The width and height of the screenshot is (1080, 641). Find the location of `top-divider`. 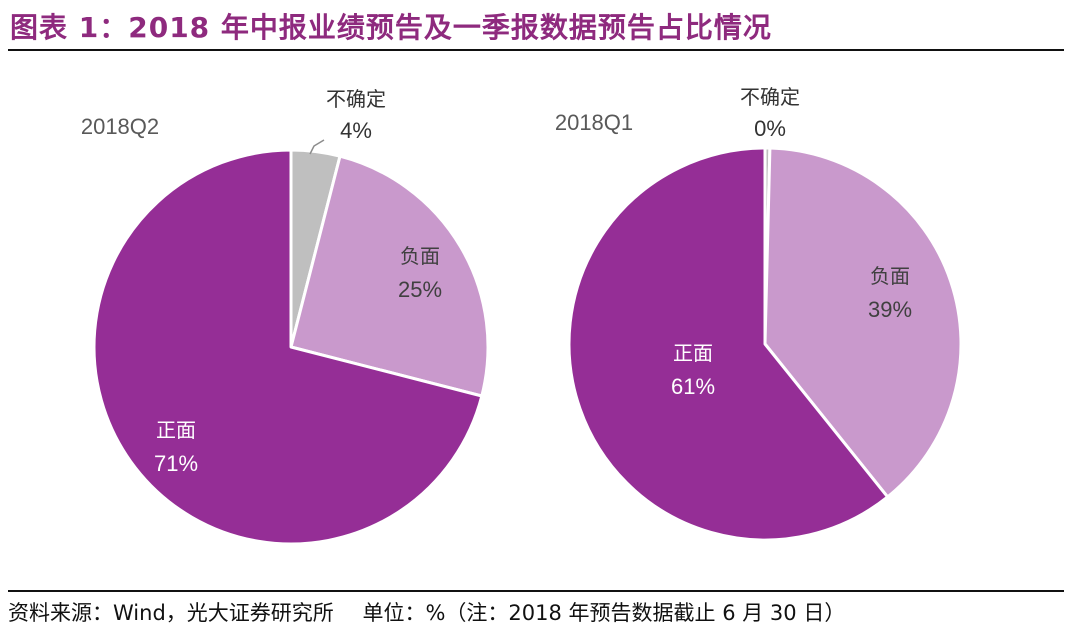

top-divider is located at coordinates (536, 50).